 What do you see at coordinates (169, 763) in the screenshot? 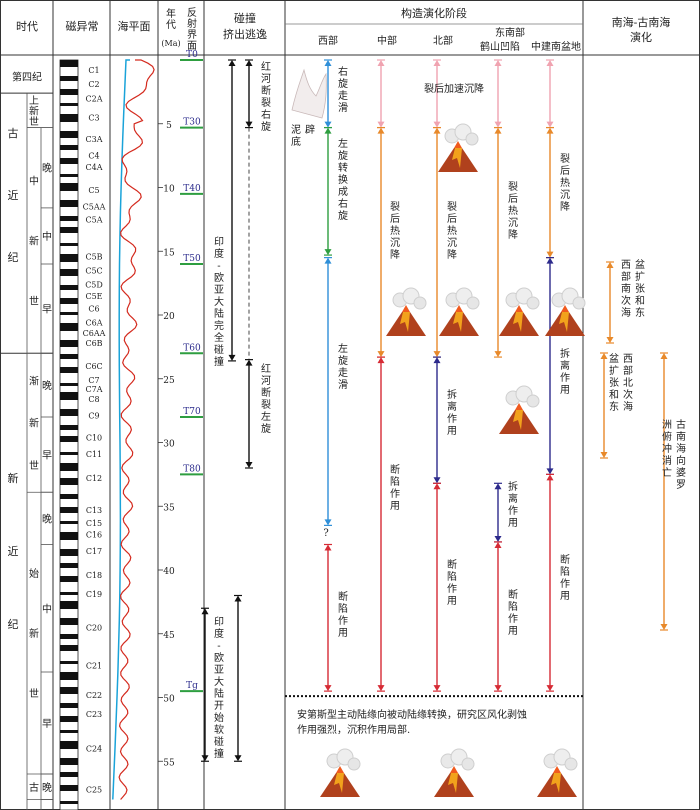
I see `age-tick-label: 55` at bounding box center [169, 763].